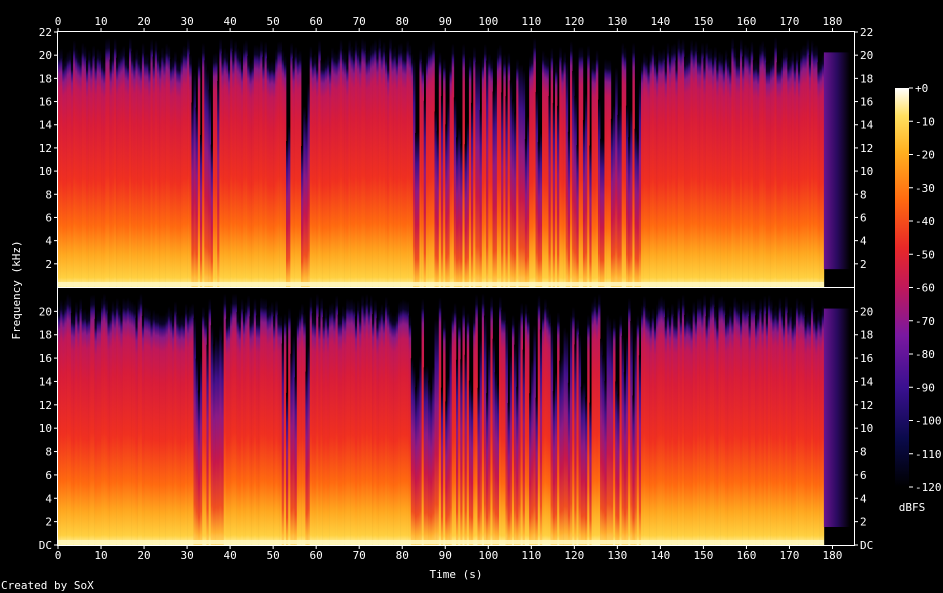 This screenshot has width=943, height=593. Describe the element at coordinates (441, 542) in the screenshot. I see `low-frequency-band` at that location.